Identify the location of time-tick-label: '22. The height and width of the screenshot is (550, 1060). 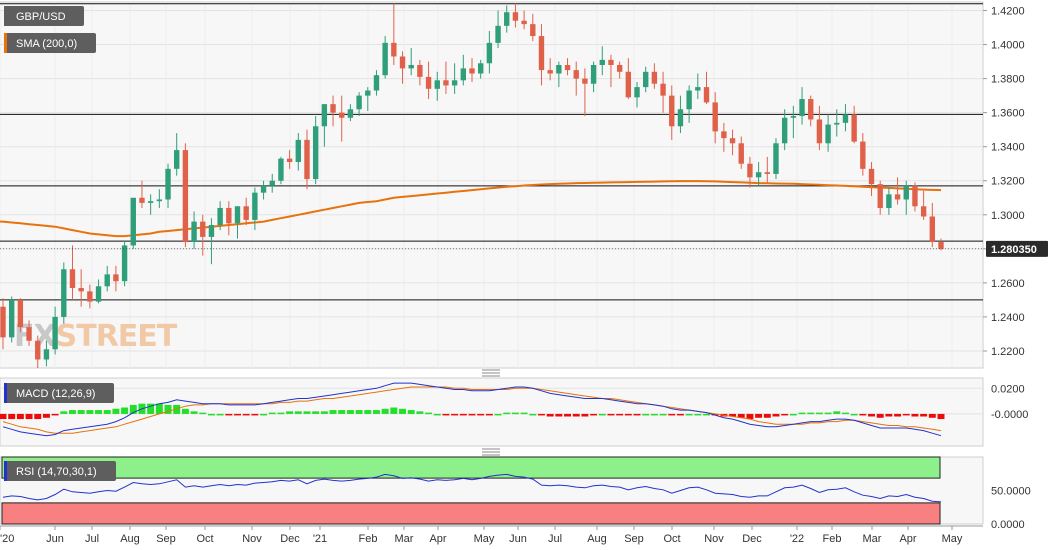
(797, 539).